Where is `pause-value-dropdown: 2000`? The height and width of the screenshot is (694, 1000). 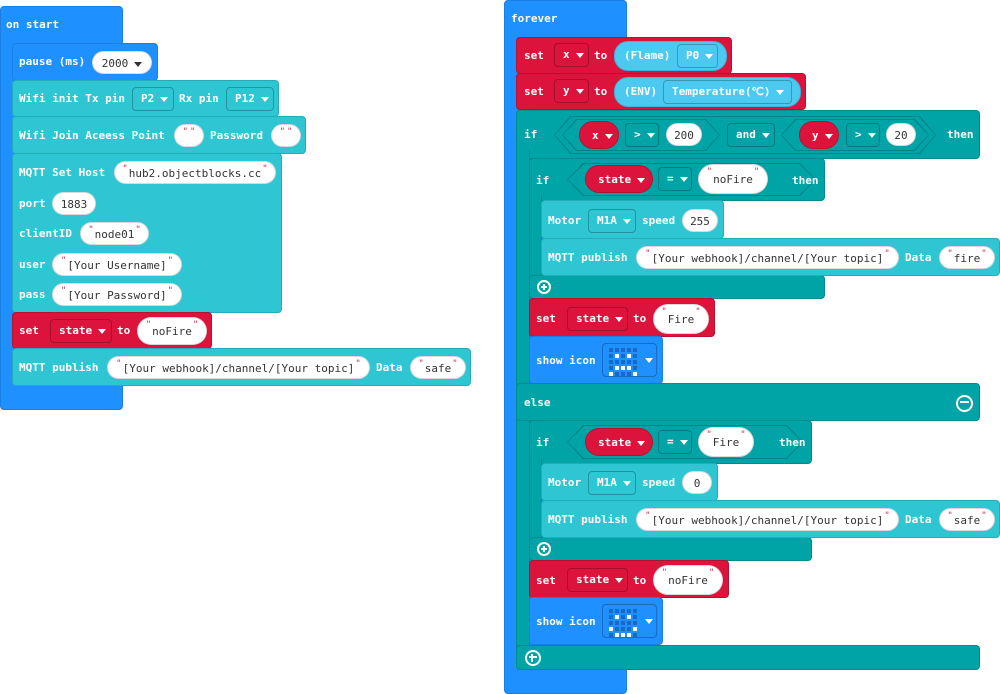
pause-value-dropdown: 2000 is located at coordinates (122, 62).